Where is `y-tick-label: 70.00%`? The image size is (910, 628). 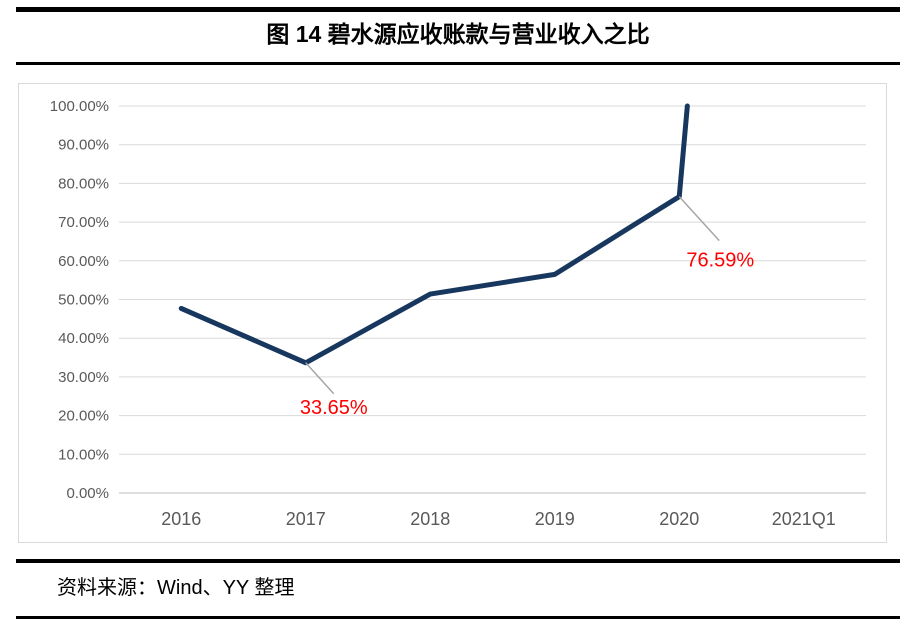 y-tick-label: 70.00% is located at coordinates (83, 222).